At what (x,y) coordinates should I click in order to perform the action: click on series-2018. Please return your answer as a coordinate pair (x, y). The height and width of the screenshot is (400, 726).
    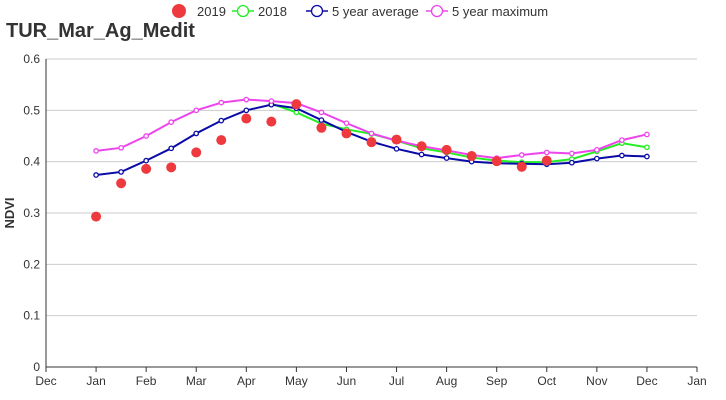
    Looking at the image, I should click on (459, 133).